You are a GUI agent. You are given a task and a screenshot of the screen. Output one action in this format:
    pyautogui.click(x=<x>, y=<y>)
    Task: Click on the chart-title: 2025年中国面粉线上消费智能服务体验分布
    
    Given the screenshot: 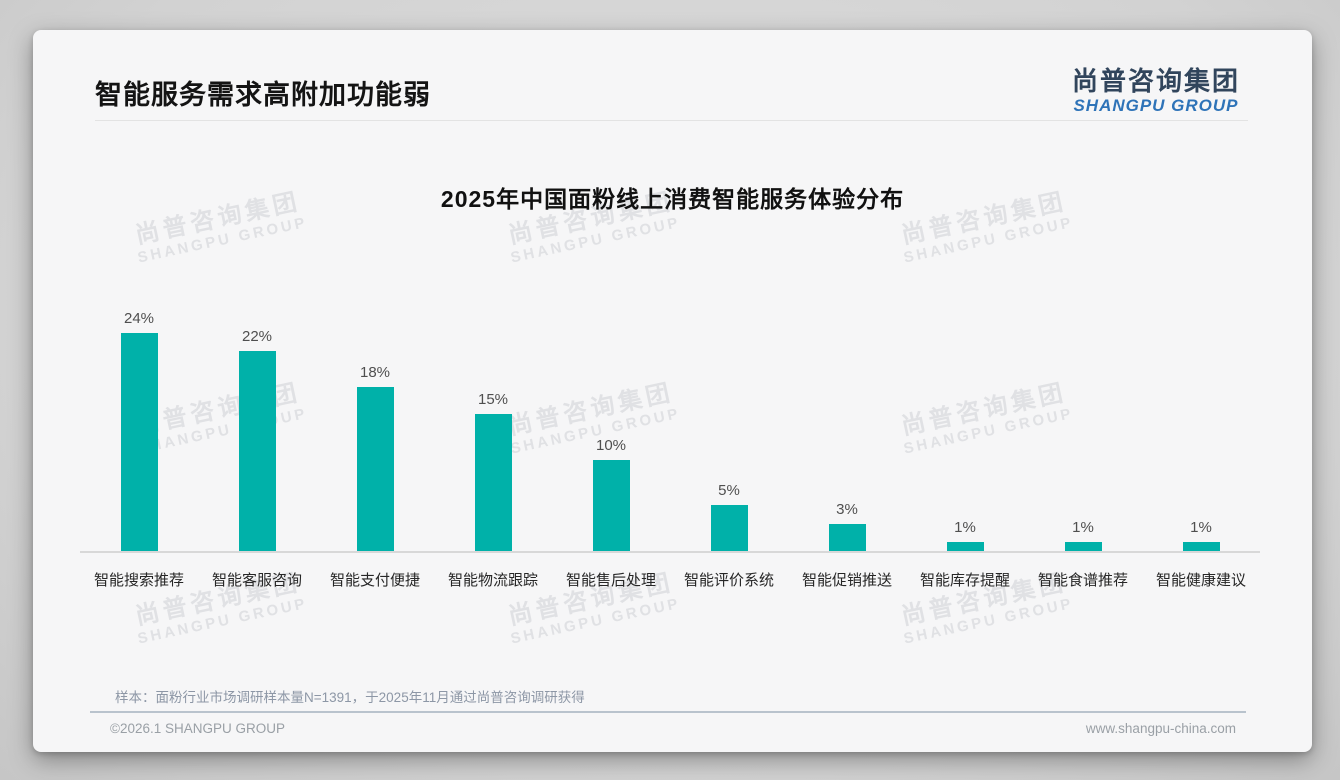 What is the action you would take?
    pyautogui.click(x=672, y=199)
    